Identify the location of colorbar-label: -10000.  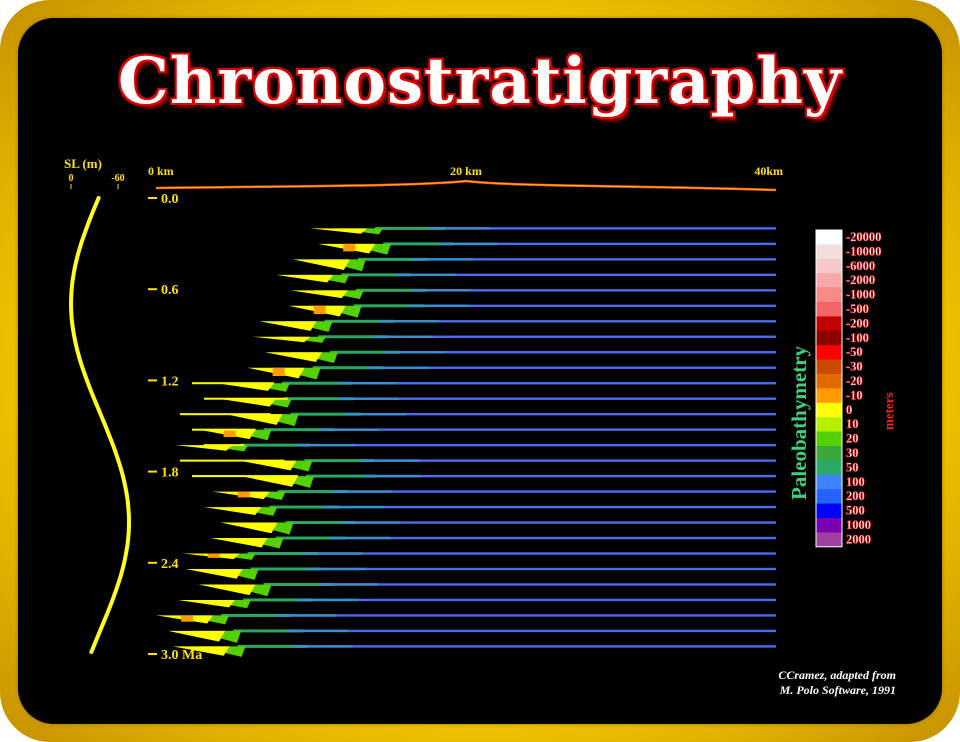
(863, 251).